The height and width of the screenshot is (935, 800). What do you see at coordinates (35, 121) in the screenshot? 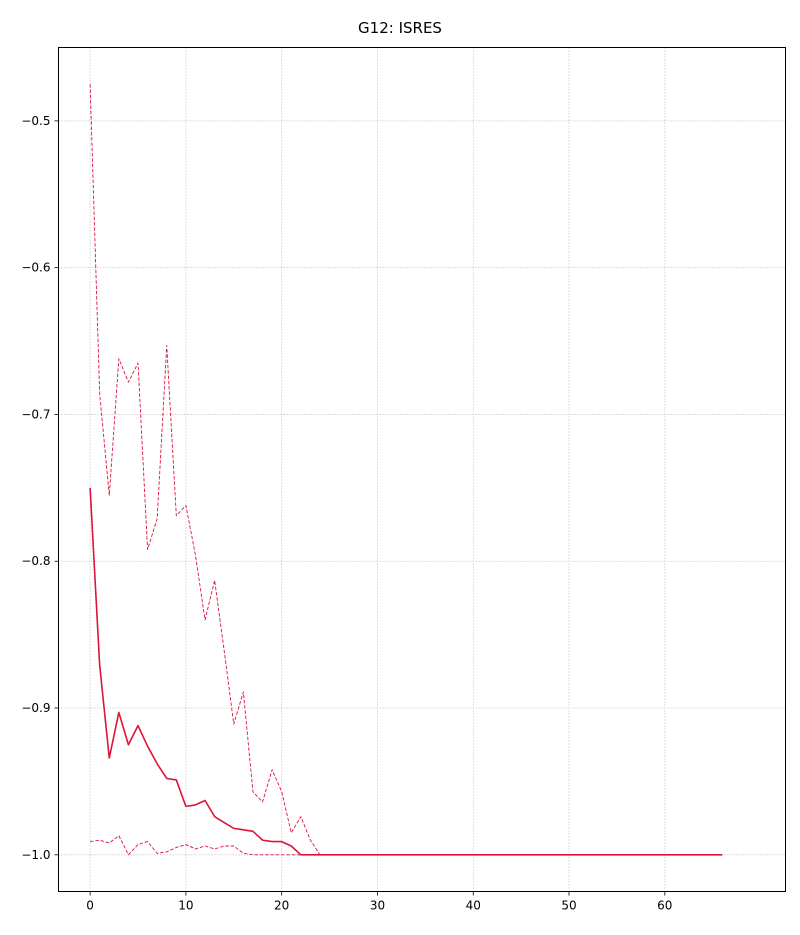
I see `y-tick-label: −0.5` at bounding box center [35, 121].